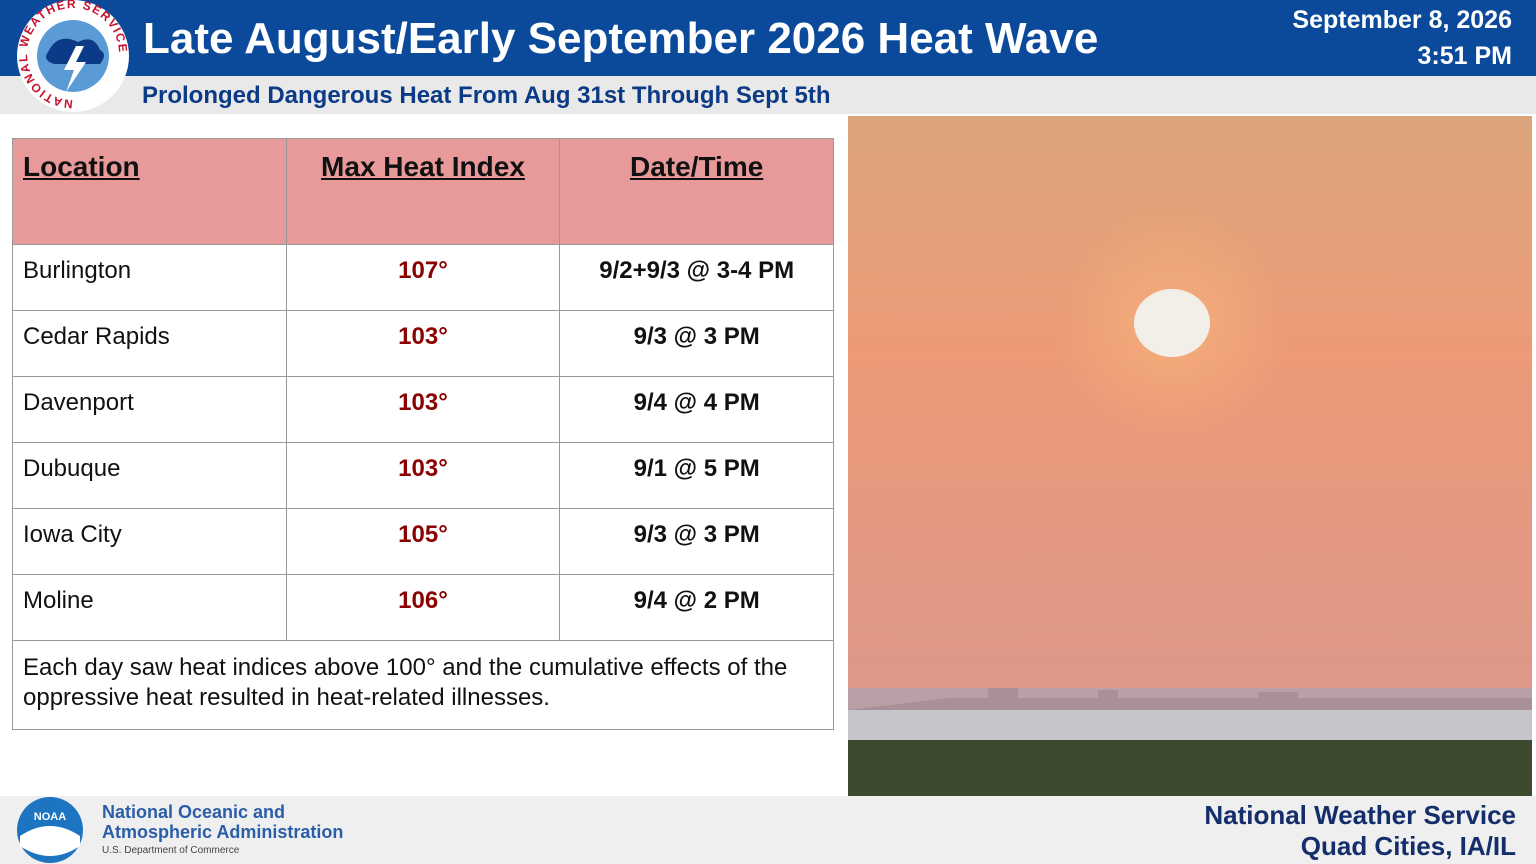 Image resolution: width=1536 pixels, height=864 pixels. I want to click on footer-bar, so click(768, 830).